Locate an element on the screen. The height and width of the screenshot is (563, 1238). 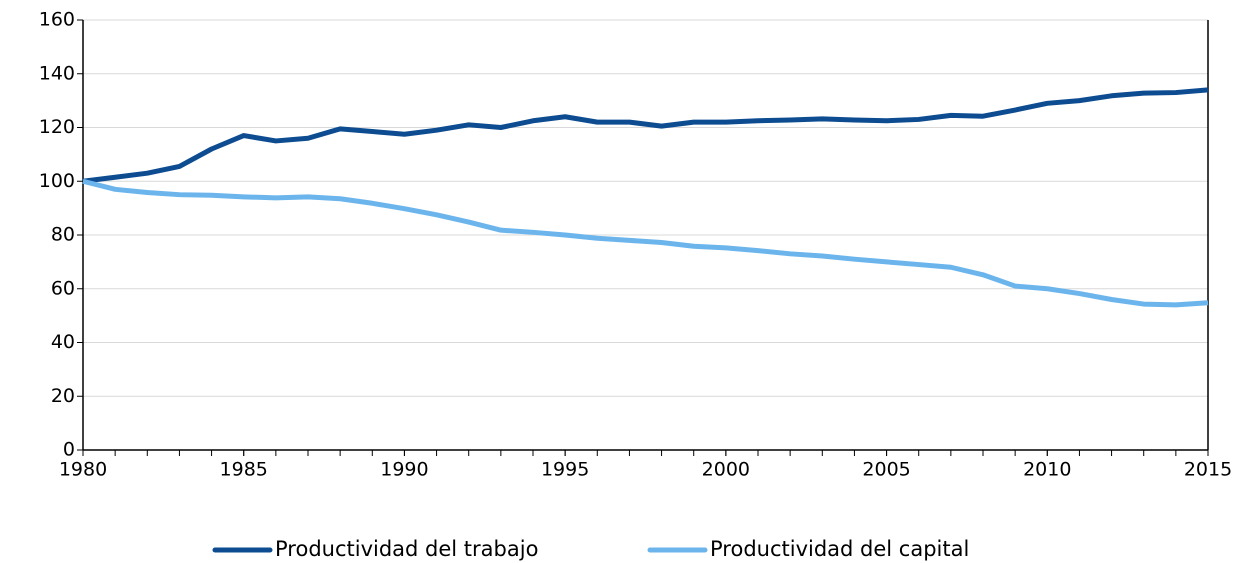
y-tick-label: 60 is located at coordinates (63, 288).